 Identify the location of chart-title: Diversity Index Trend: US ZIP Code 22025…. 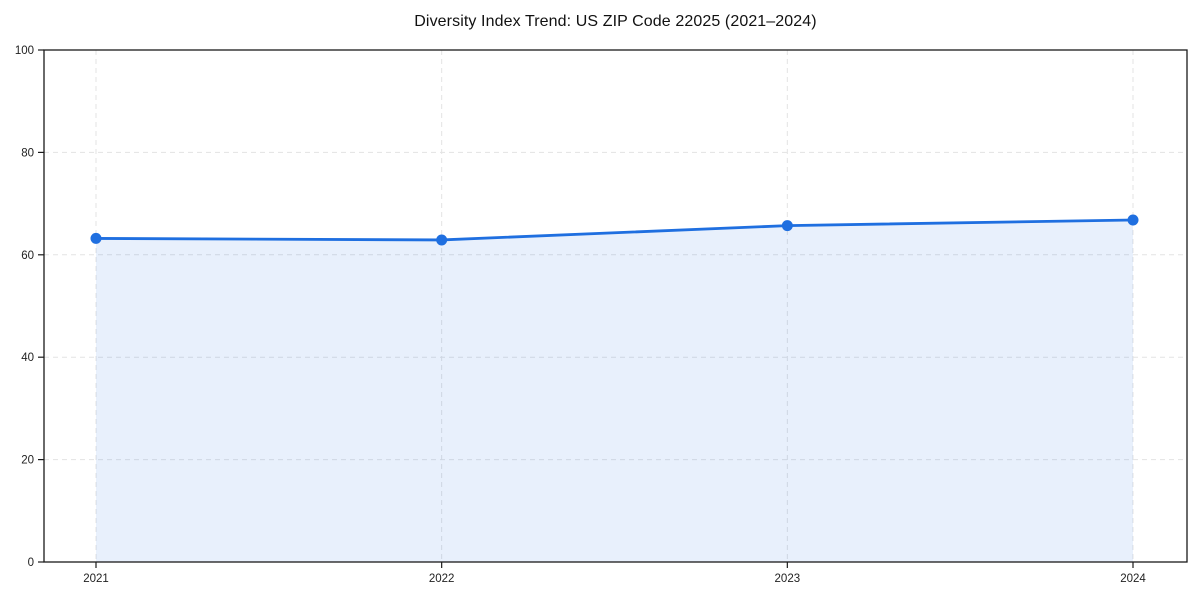
(615, 21).